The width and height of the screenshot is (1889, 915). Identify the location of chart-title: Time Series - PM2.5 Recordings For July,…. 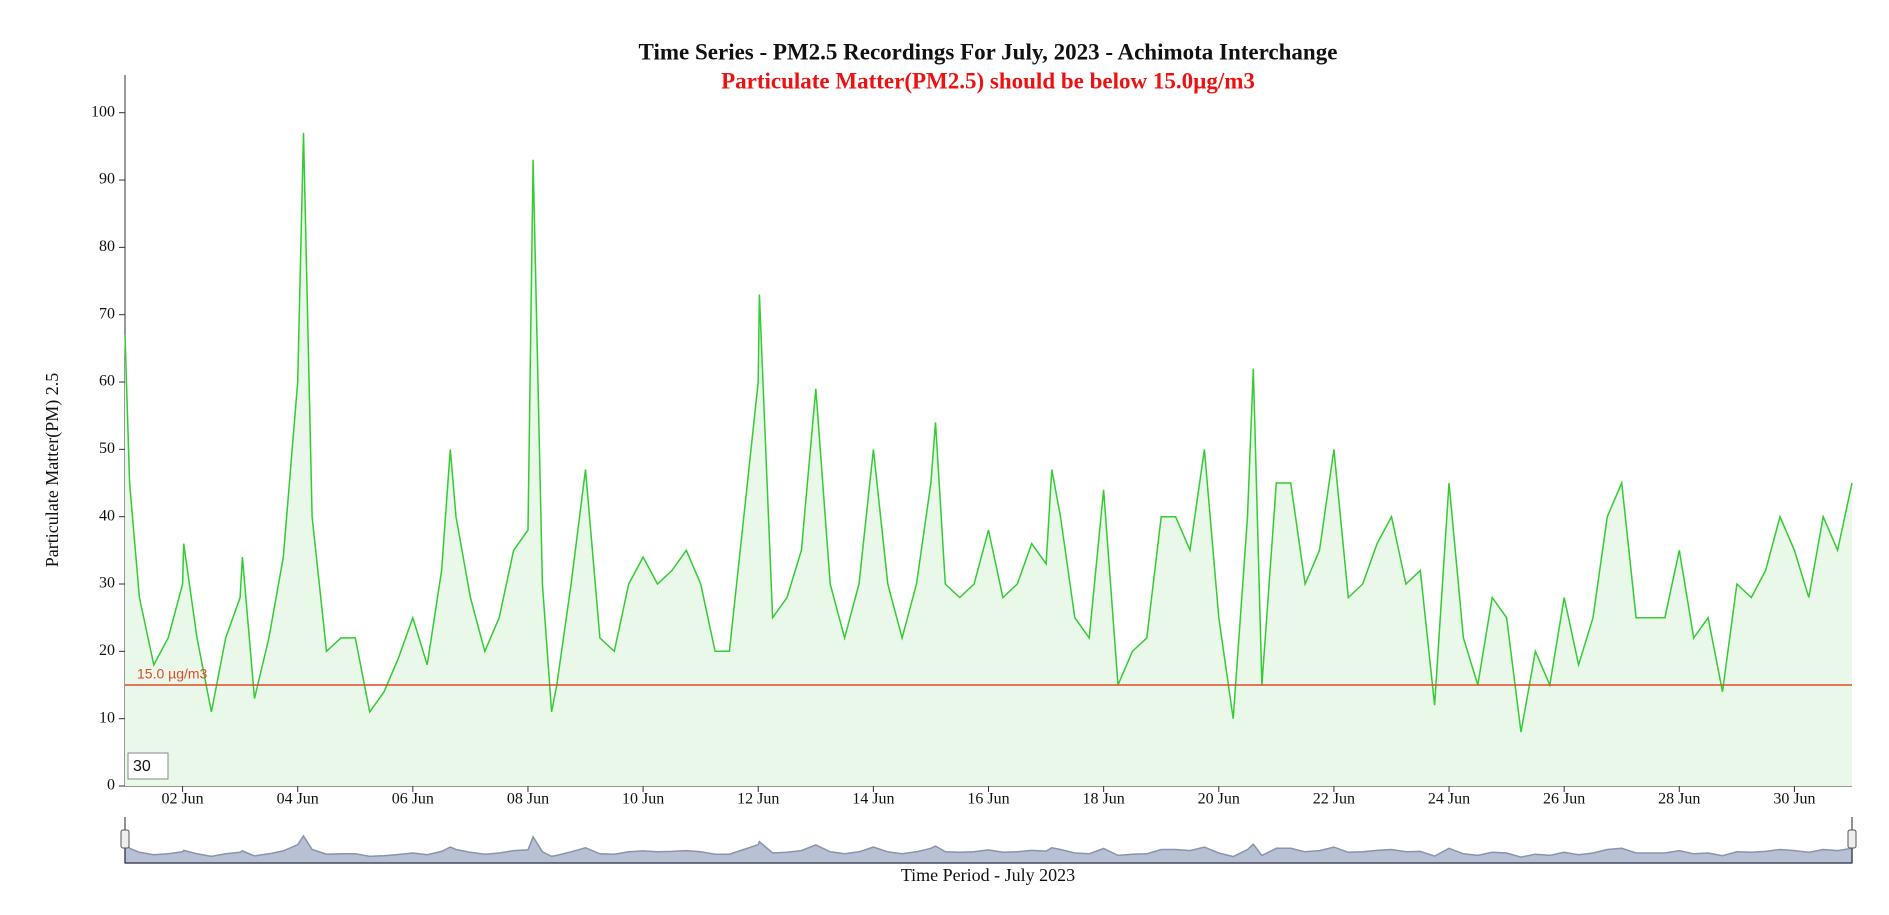
(988, 51).